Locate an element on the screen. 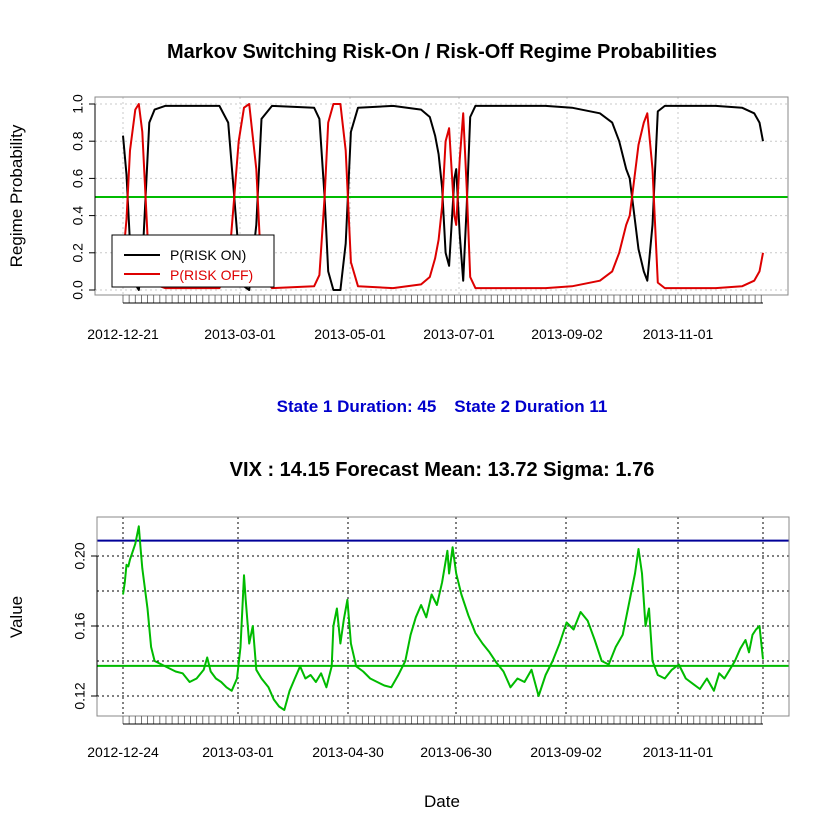 The image size is (839, 839). x-tick-label: 2013-07-01 is located at coordinates (459, 334).